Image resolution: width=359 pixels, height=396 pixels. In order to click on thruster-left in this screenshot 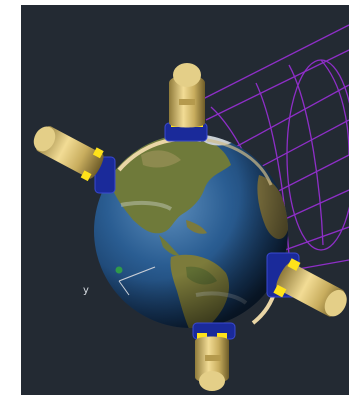, I will do `click(68, 151)`.